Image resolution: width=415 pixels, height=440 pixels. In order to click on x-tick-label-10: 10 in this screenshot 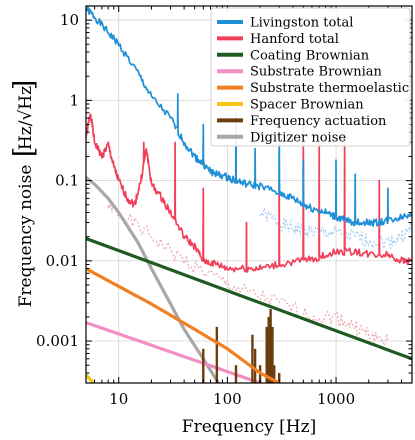, I will do `click(118, 399)`.